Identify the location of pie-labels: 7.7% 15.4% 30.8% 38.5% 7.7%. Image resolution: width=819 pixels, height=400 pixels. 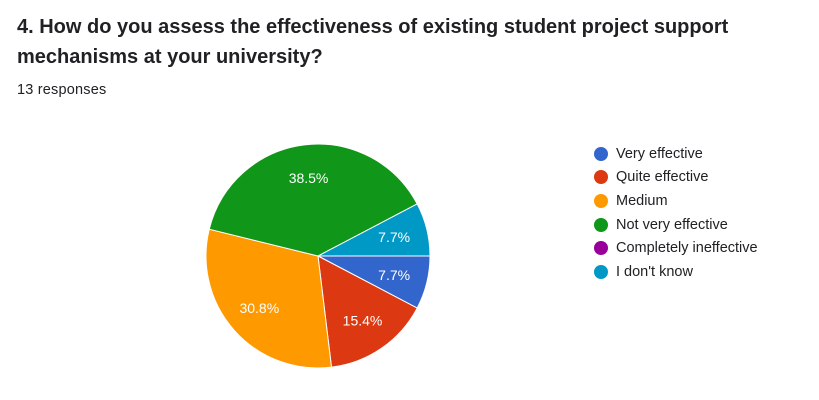
(324, 249).